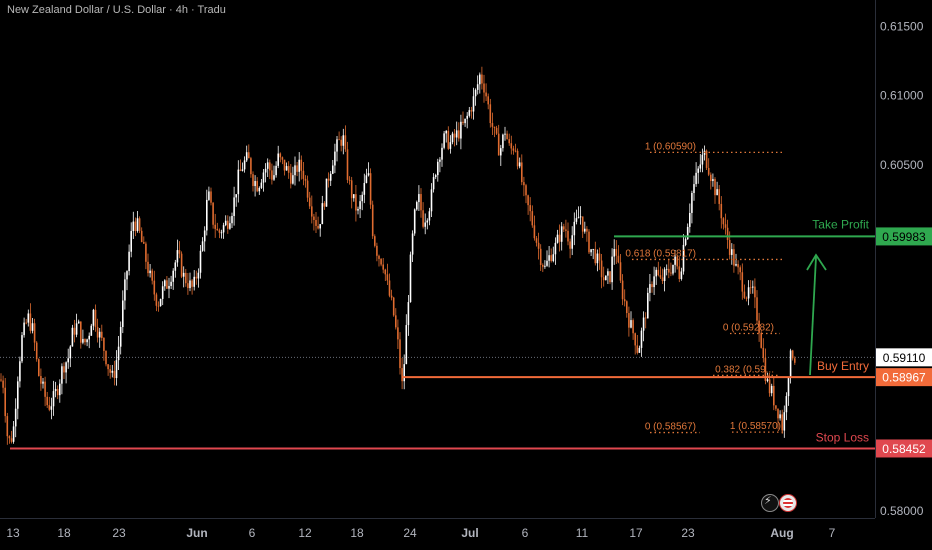 This screenshot has width=932, height=550. What do you see at coordinates (357, 533) in the screenshot?
I see `x-tick-label: 18` at bounding box center [357, 533].